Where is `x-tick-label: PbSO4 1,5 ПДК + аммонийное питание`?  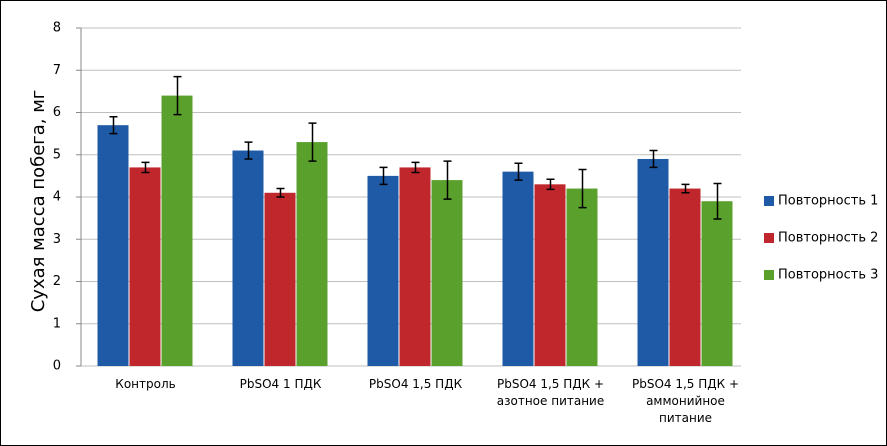 x-tick-label: PbSO4 1,5 ПДК + аммонийное питание is located at coordinates (685, 401).